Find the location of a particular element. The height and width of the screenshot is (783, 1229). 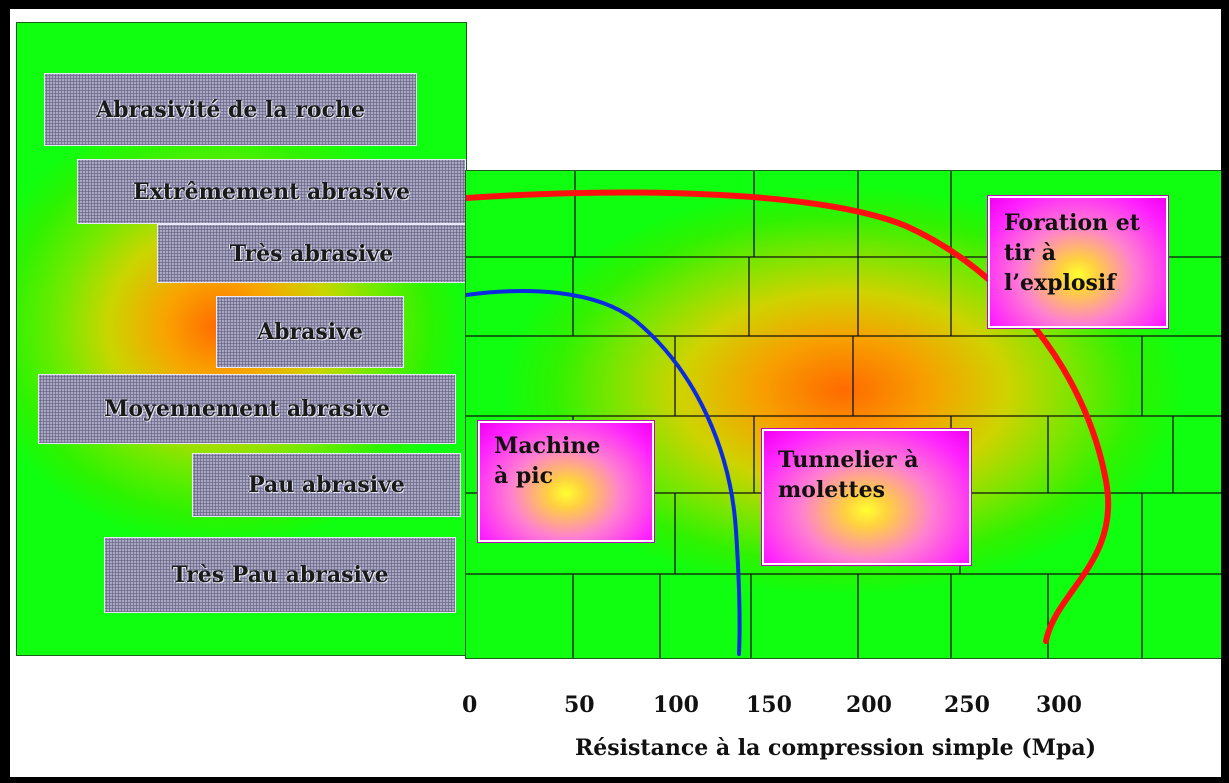

tick-300: 300 is located at coordinates (1059, 705).